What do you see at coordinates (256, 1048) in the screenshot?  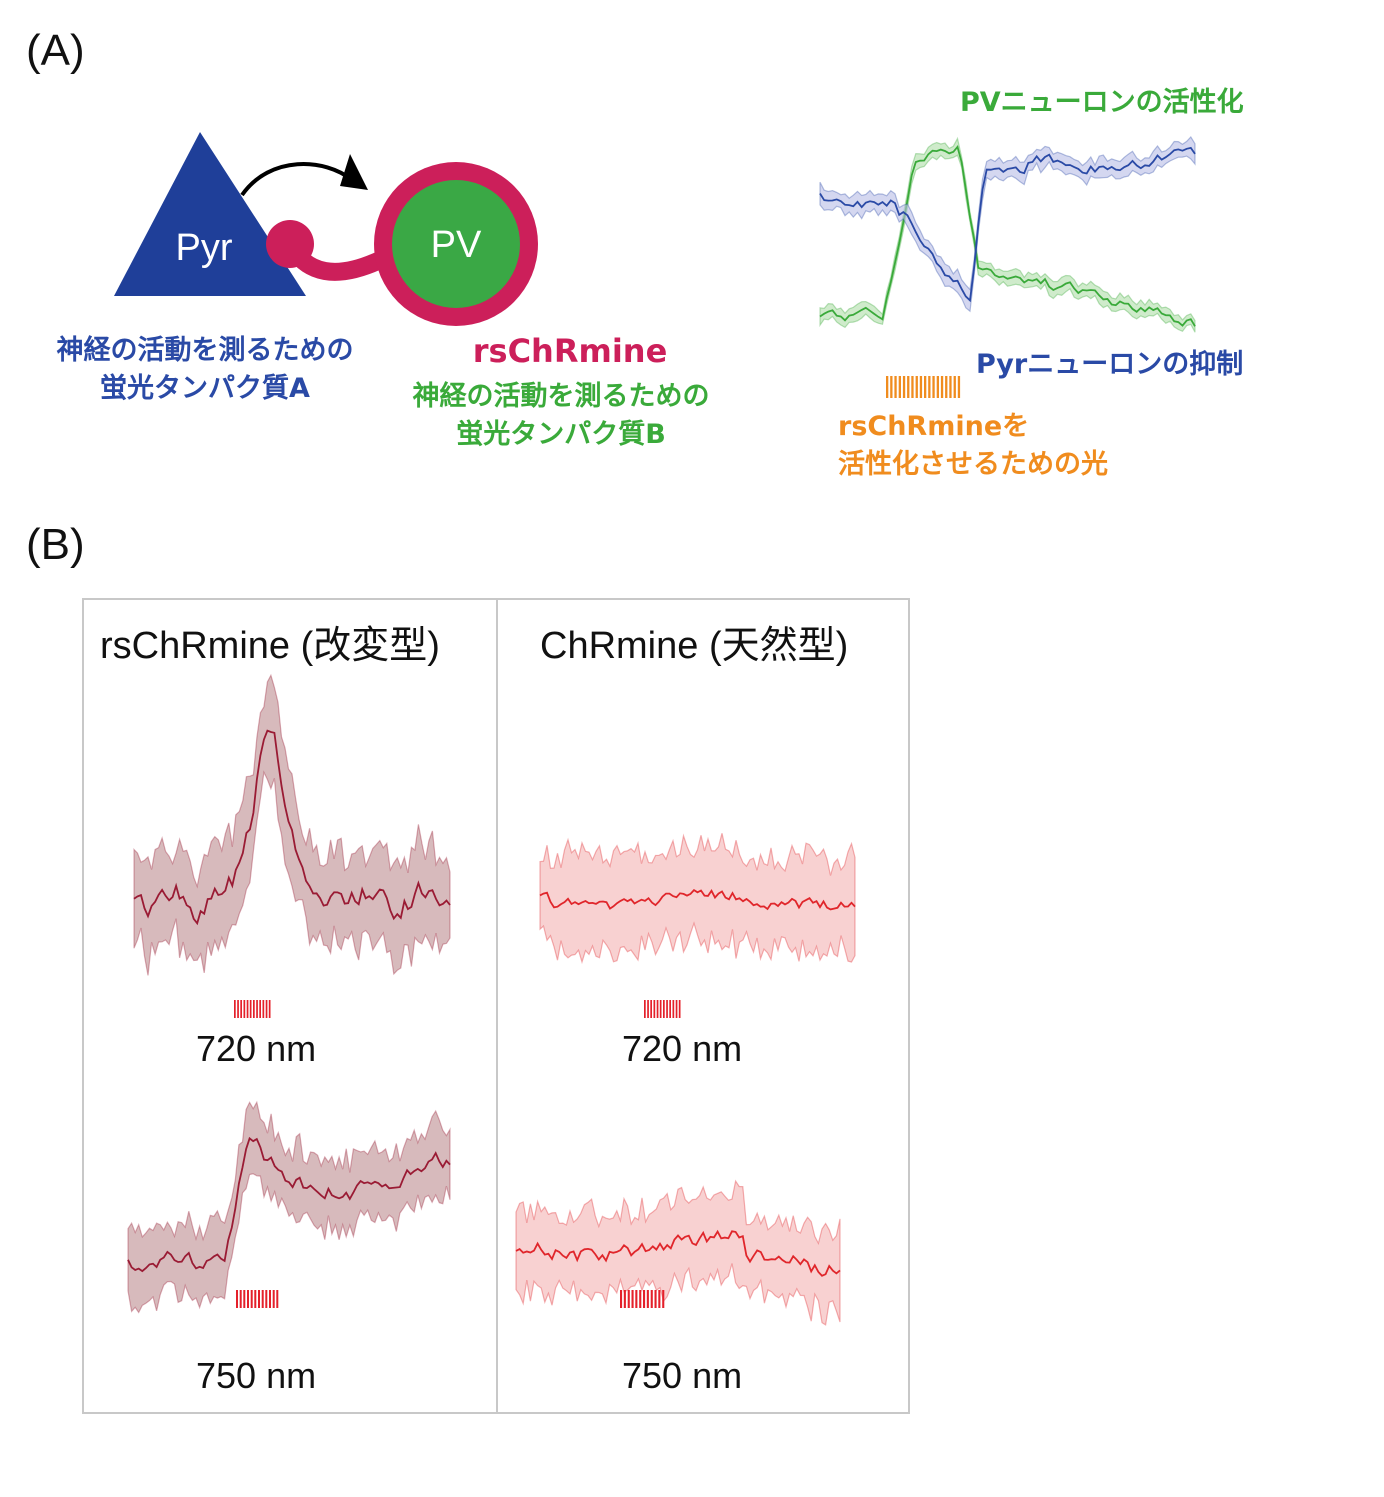 I see `wavelength-label-720-left: 720 nm` at bounding box center [256, 1048].